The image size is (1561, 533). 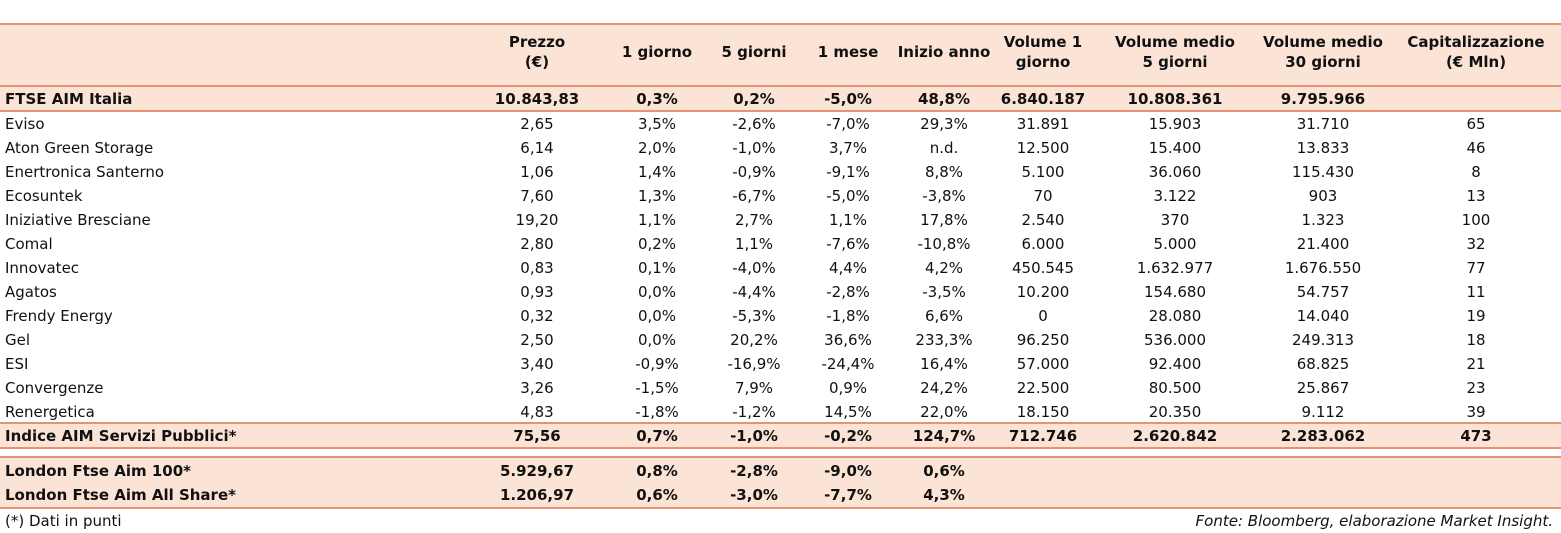 I want to click on table-cell: 13, so click(x=1476, y=196).